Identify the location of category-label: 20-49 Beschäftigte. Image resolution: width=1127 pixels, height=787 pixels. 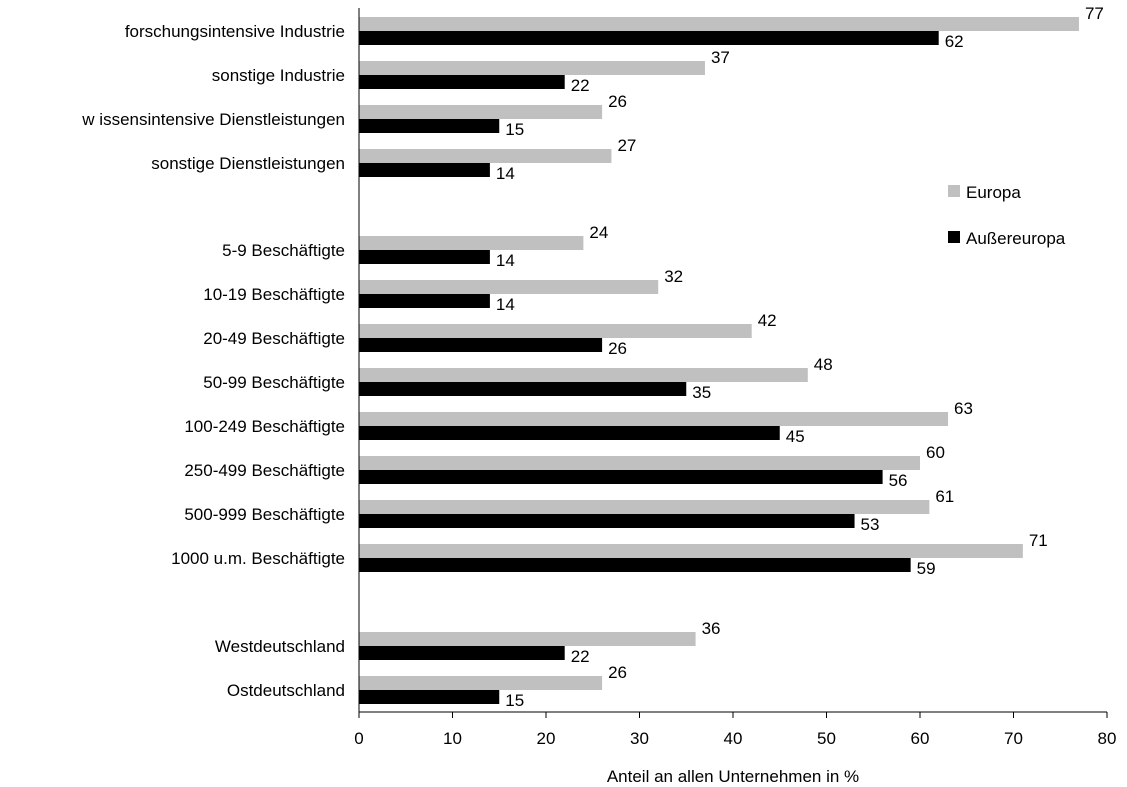
(274, 338).